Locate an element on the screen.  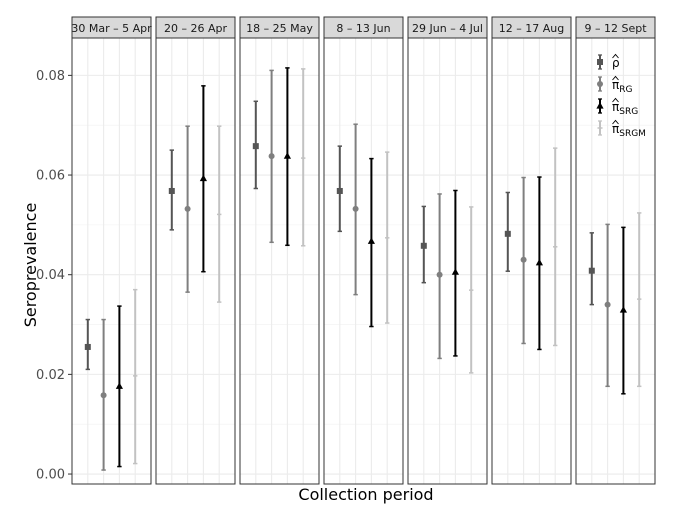
facet-strip-label: 20 – 26 Apr is located at coordinates (195, 28).